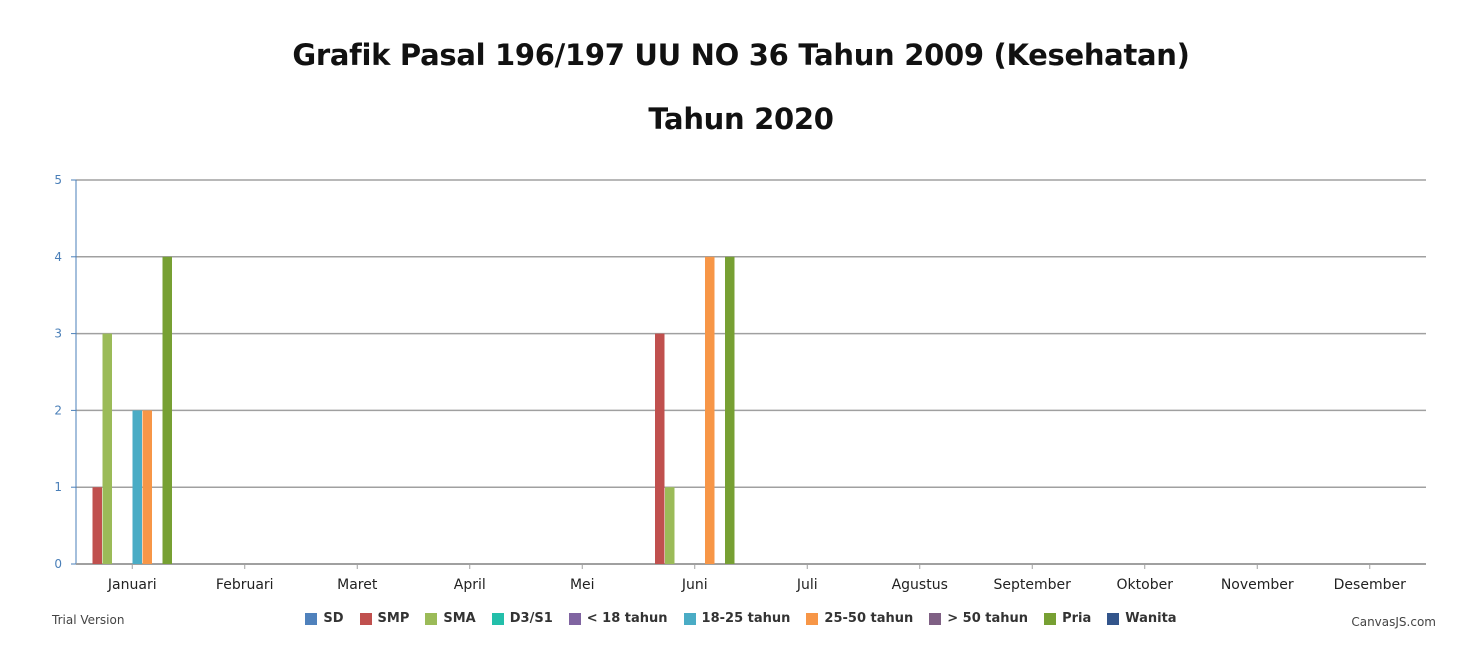 The image size is (1482, 661). Describe the element at coordinates (245, 585) in the screenshot. I see `x-tick-label: Februari` at that location.